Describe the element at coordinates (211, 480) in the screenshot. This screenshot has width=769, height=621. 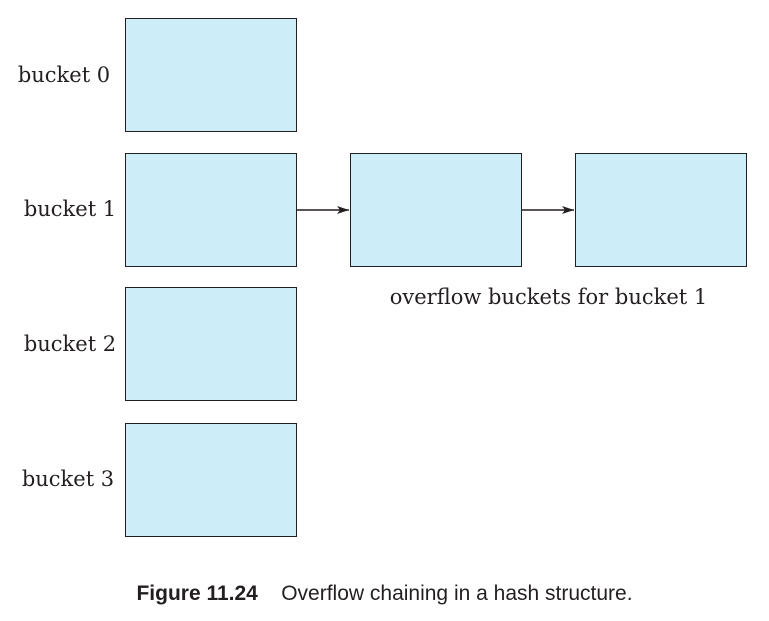
I see `bucket-3-box` at that location.